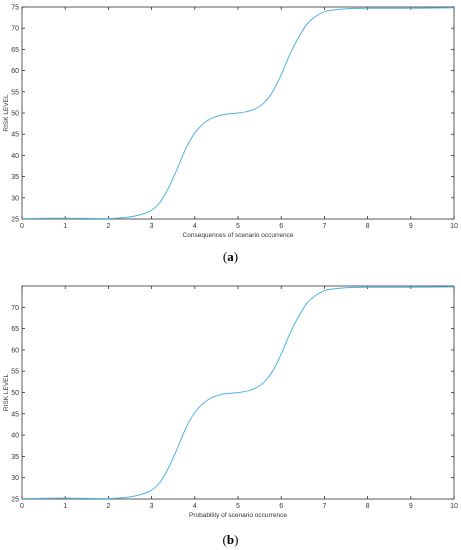 The height and width of the screenshot is (550, 461). I want to click on caption-b-letter: b, so click(230, 539).